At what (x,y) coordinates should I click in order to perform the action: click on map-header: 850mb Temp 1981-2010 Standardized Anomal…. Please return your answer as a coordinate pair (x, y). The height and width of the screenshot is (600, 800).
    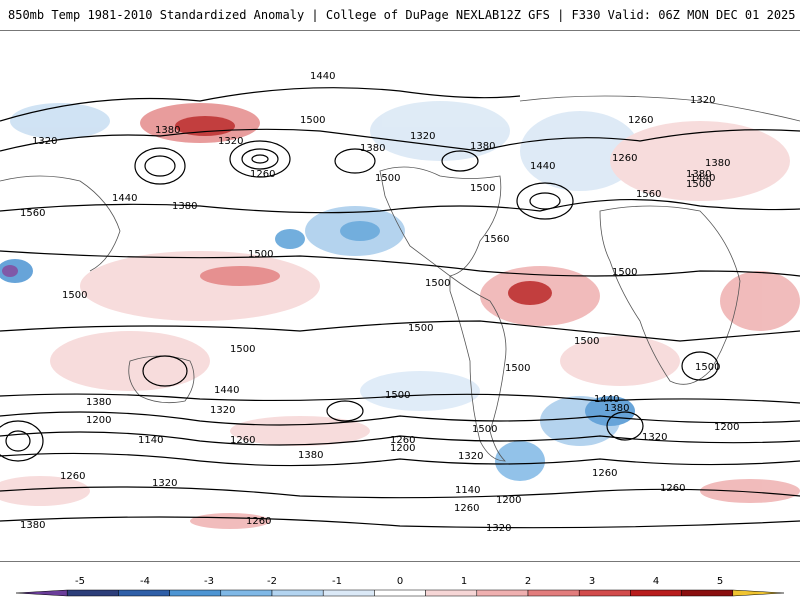
    Looking at the image, I should click on (400, 15).